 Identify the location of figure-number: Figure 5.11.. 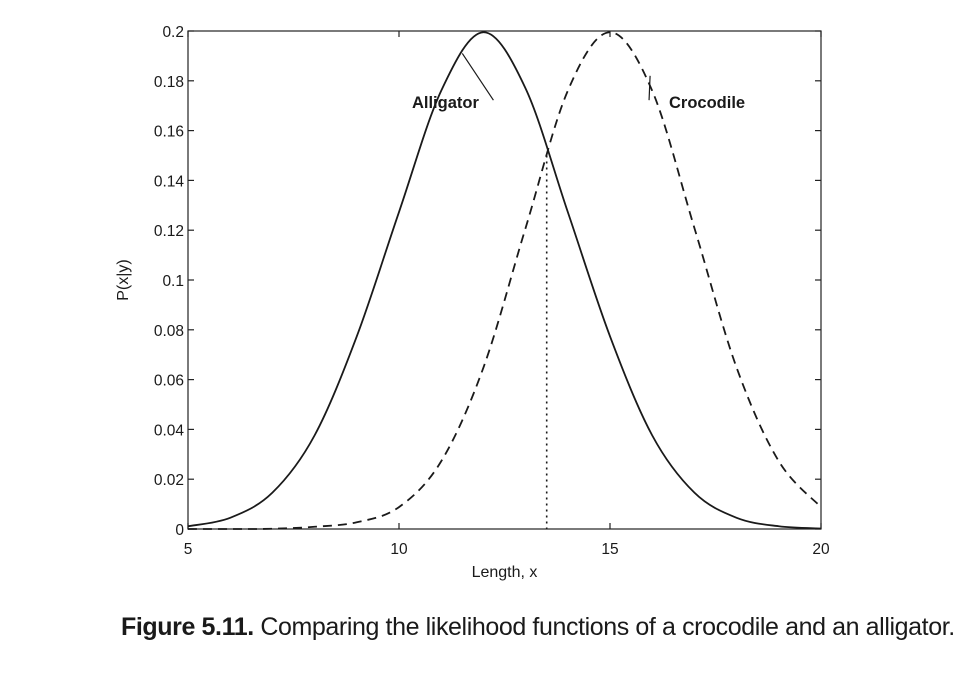
(187, 627).